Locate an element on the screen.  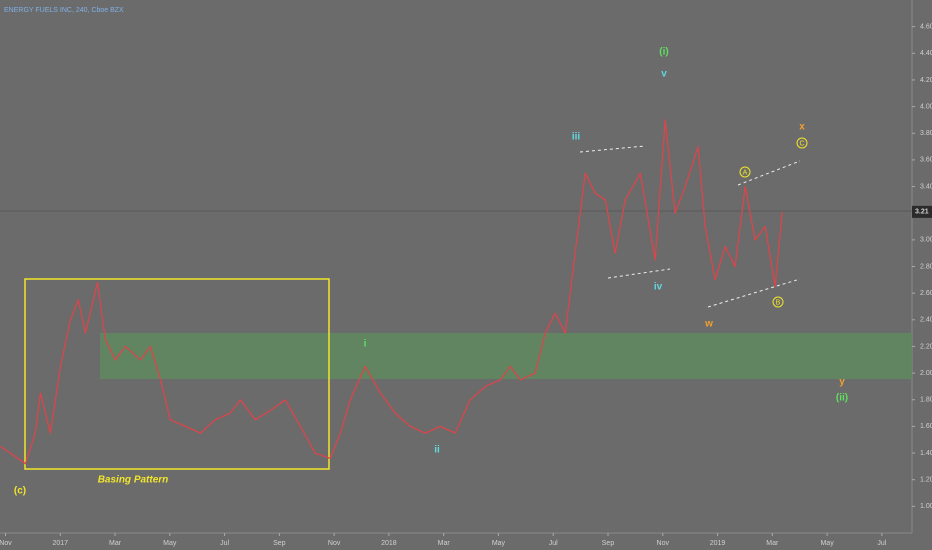
y-tick-label: 2.00 is located at coordinates (926, 373).